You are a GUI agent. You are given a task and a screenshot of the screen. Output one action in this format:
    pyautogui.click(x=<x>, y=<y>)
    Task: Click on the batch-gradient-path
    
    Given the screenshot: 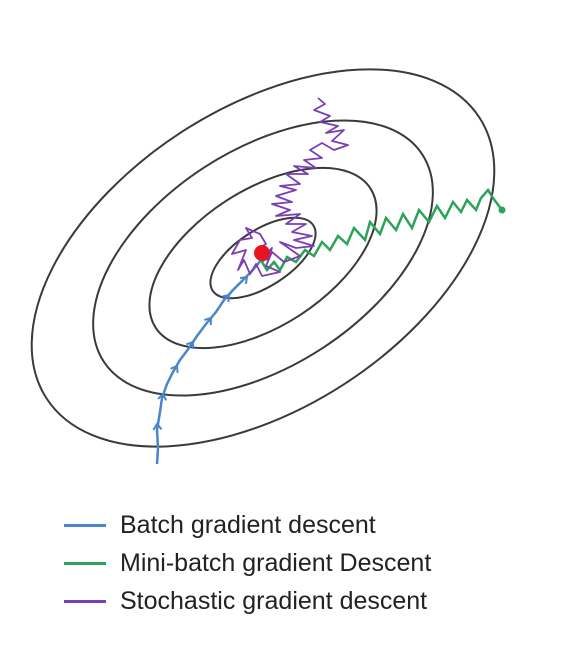 What is the action you would take?
    pyautogui.click(x=209, y=361)
    